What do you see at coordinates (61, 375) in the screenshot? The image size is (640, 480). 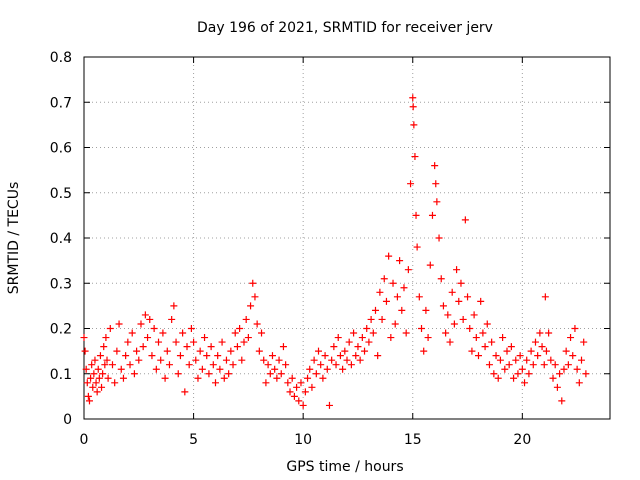 I see `y-tick-label: 0.1` at bounding box center [61, 375].